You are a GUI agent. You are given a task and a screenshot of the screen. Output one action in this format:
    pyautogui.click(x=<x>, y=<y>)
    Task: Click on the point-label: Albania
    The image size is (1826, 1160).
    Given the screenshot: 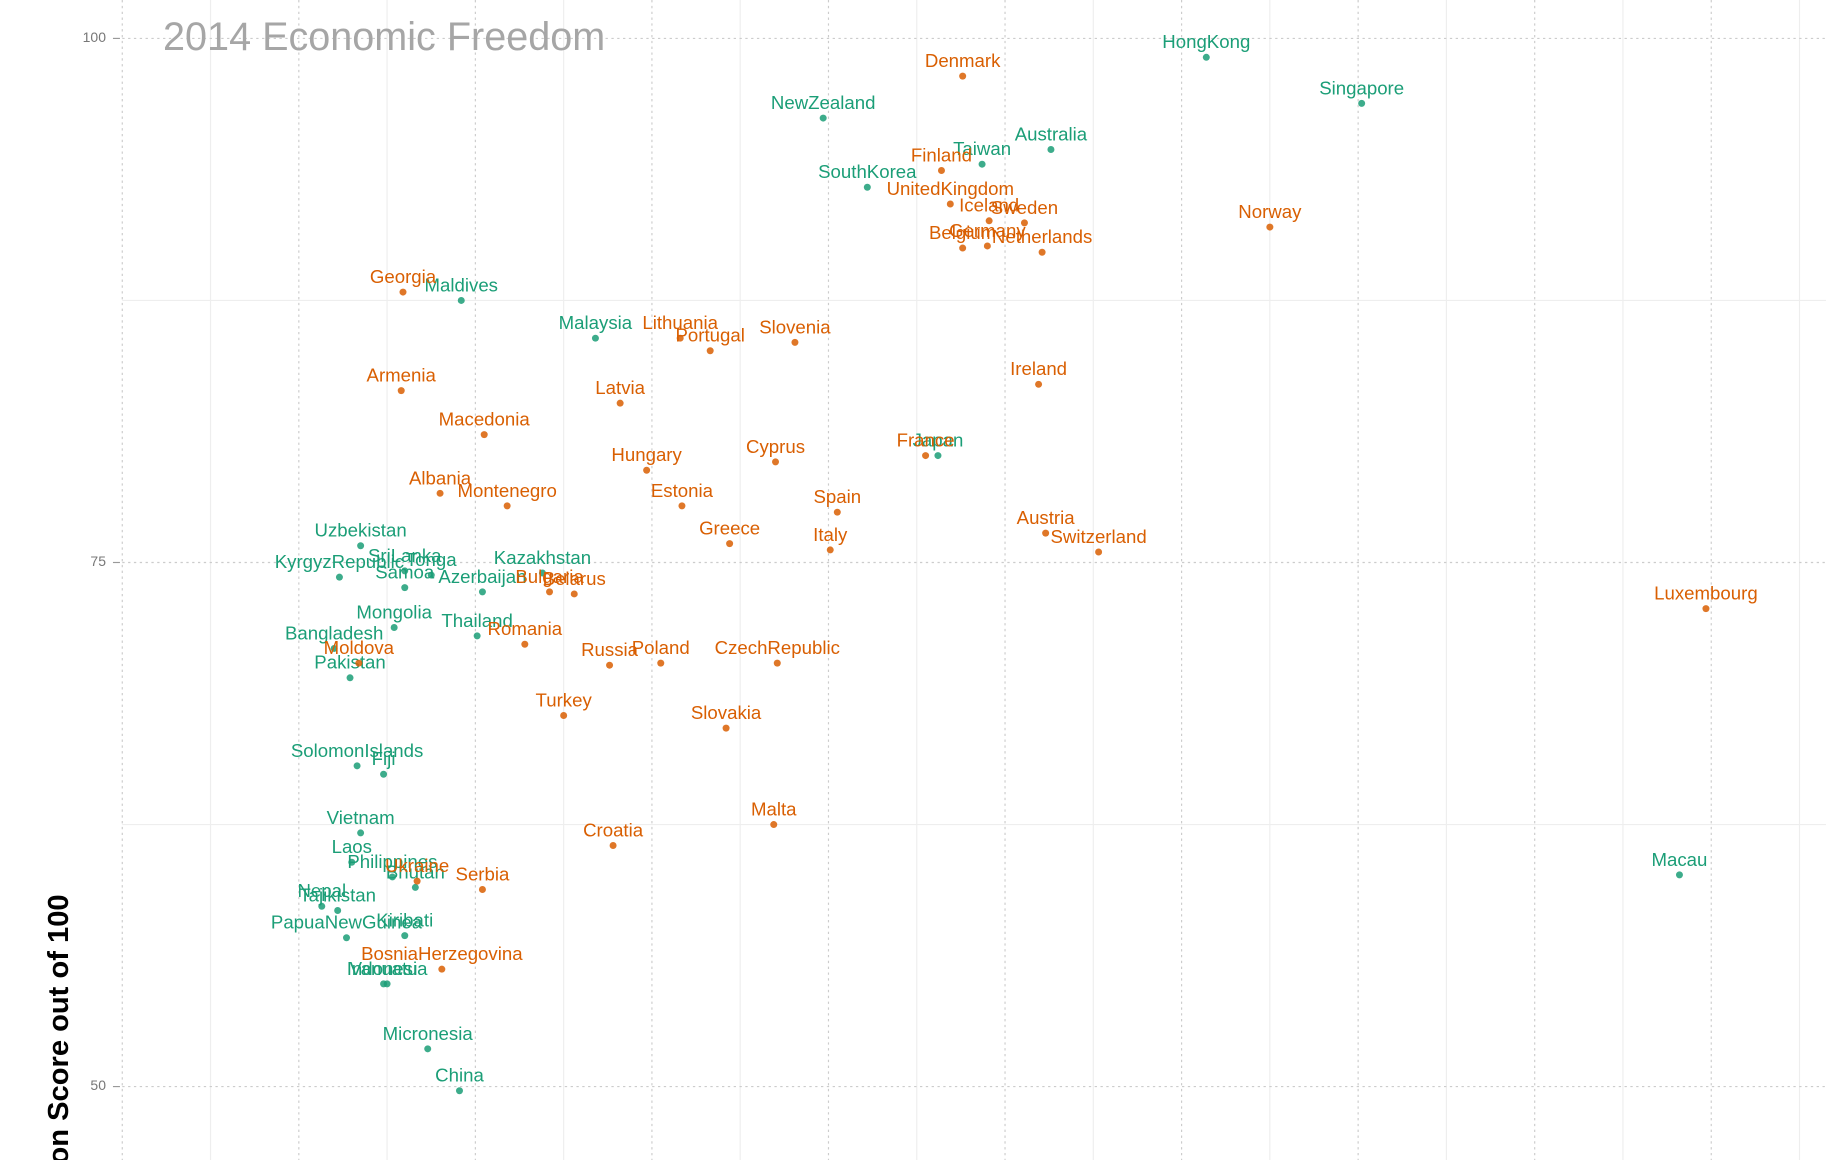 What is the action you would take?
    pyautogui.click(x=440, y=477)
    